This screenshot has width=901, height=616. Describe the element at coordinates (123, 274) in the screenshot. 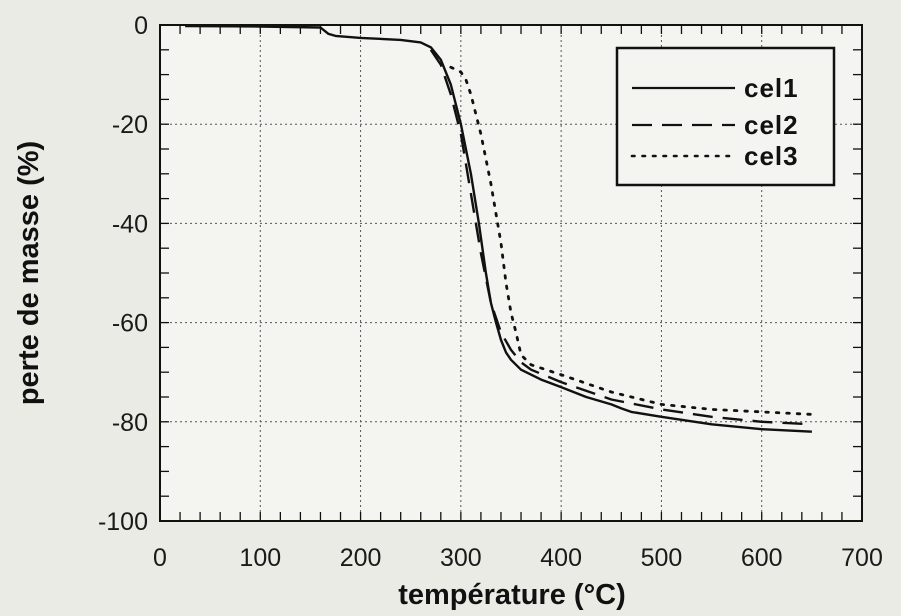

I see `y-tick-labels: 0 -20 -40 -60 -80 -100` at that location.